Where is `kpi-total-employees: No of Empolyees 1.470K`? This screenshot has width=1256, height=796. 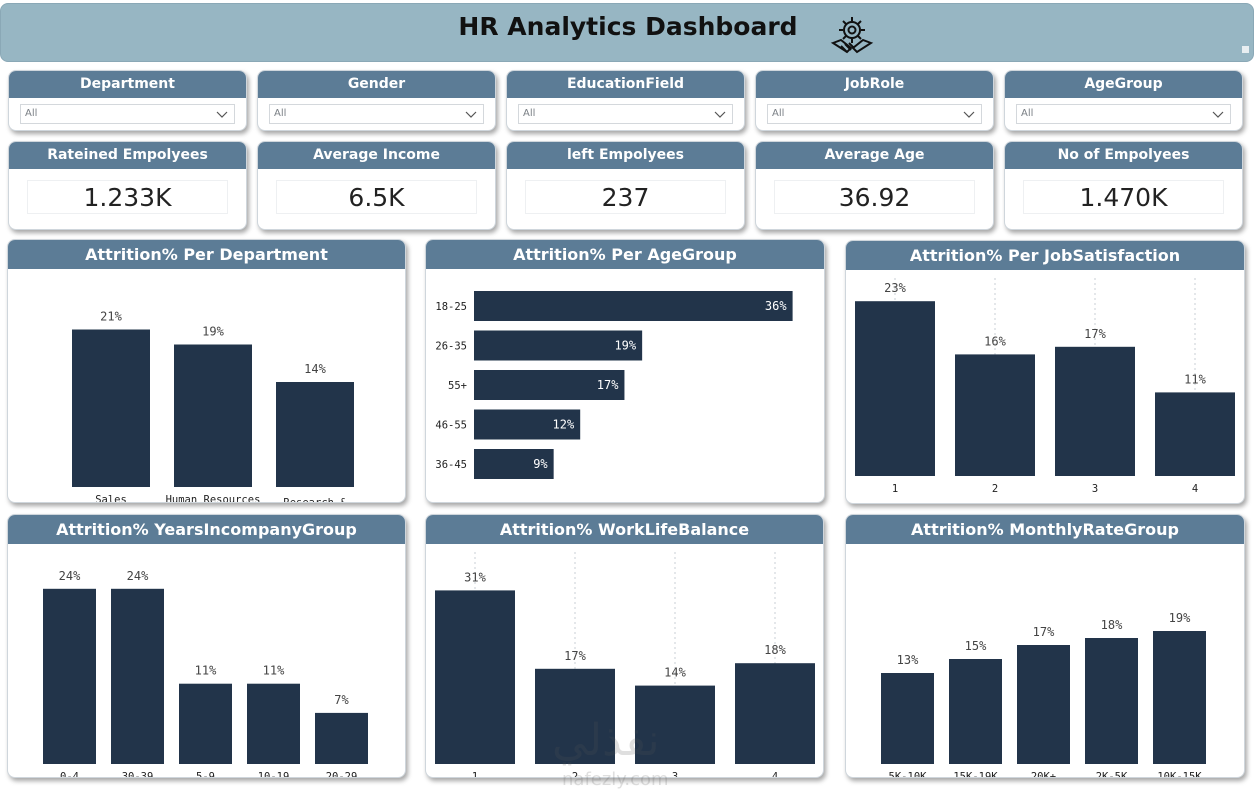
kpi-total-employees: No of Empolyees 1.470K is located at coordinates (1123, 185).